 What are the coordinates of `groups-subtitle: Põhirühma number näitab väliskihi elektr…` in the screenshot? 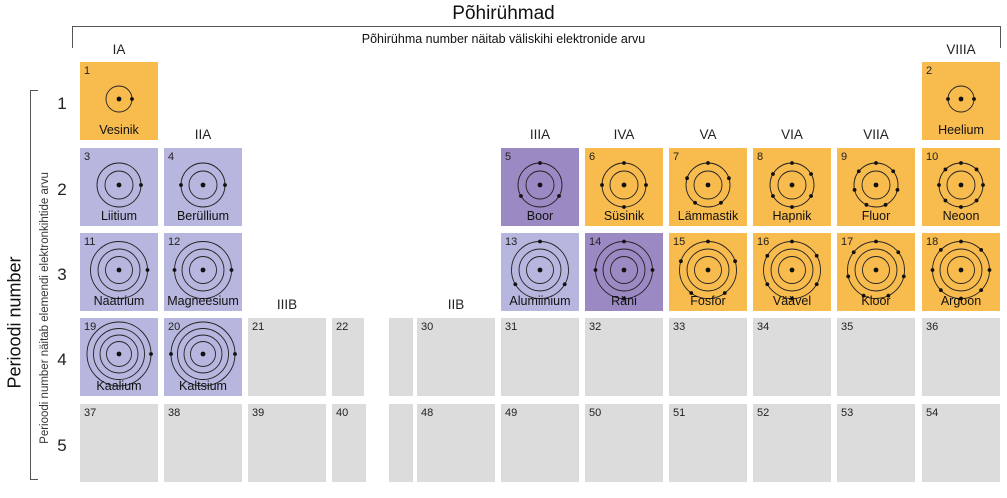 It's located at (503, 39).